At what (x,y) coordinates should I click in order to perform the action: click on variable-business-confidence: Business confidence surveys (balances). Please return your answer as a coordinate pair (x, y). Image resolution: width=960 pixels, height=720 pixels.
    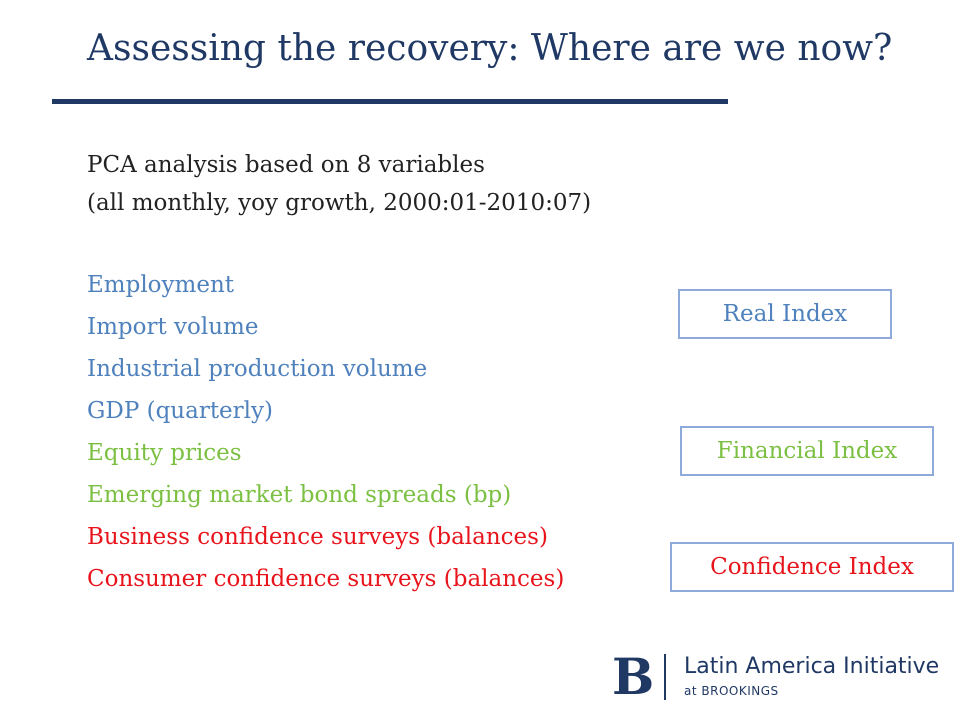
    Looking at the image, I should click on (317, 537).